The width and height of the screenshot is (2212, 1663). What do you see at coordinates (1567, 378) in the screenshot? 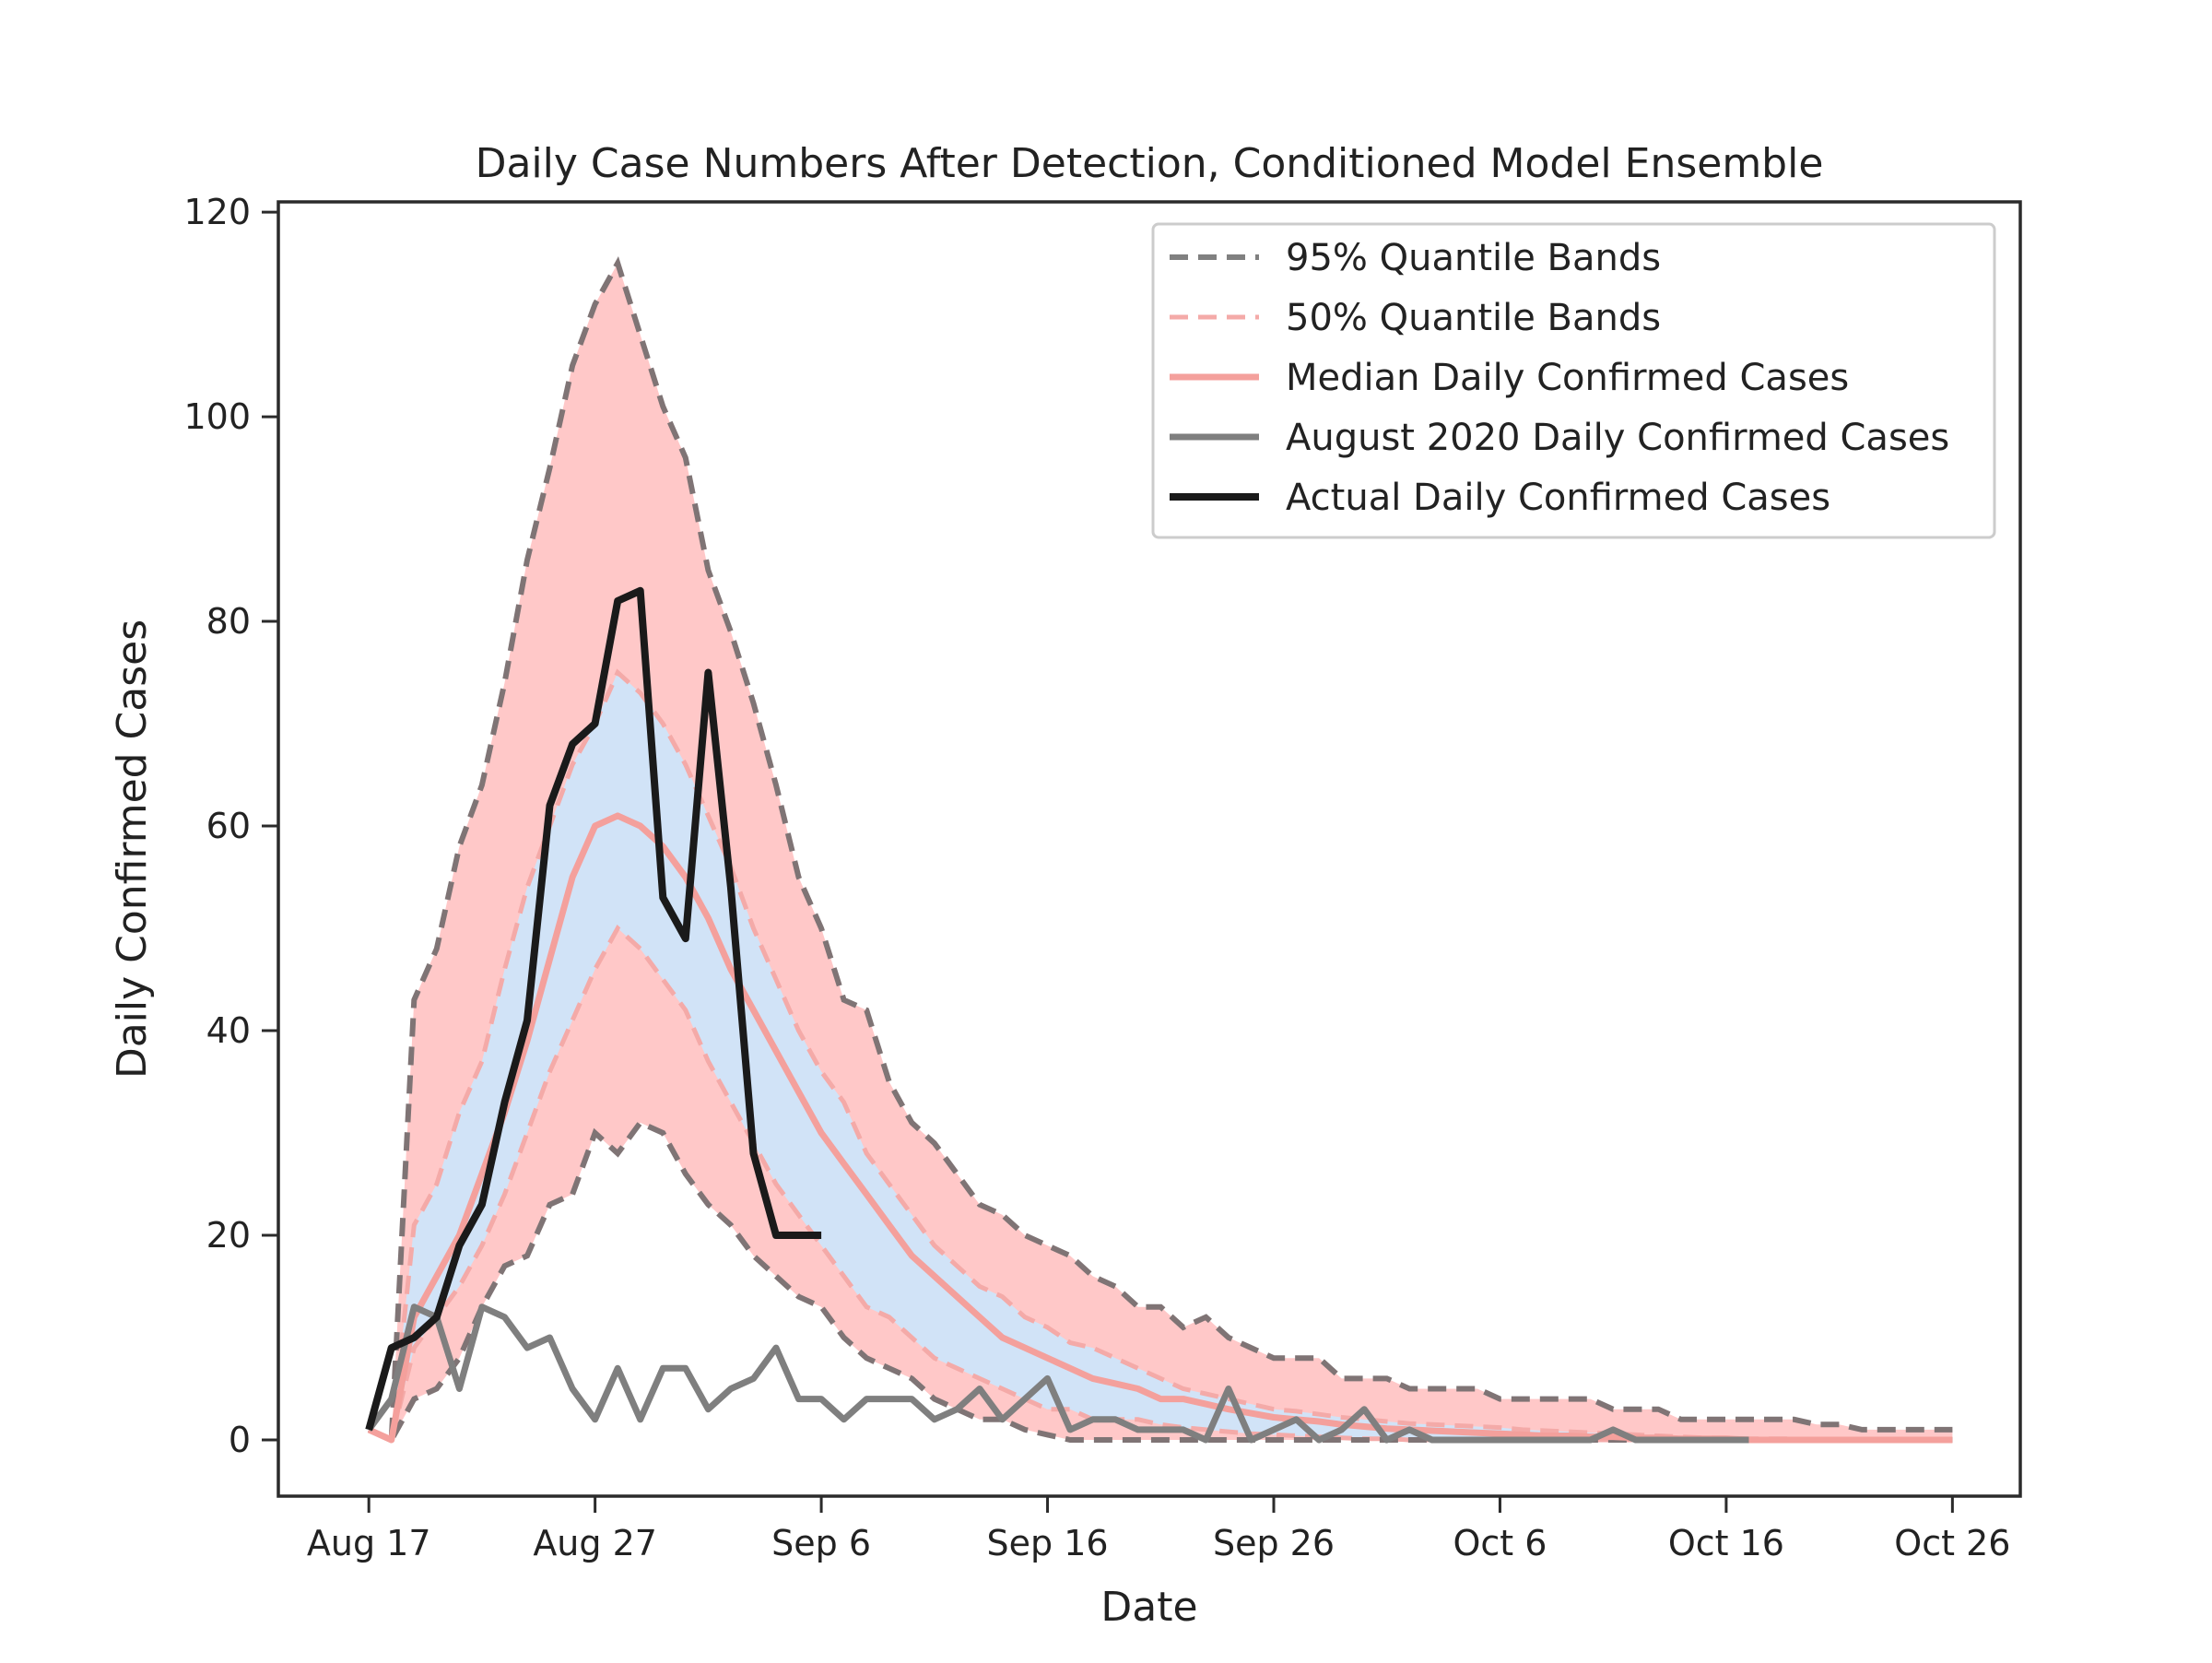
I see `legend-entry-label: Median Daily Confirmed Cases` at bounding box center [1567, 378].